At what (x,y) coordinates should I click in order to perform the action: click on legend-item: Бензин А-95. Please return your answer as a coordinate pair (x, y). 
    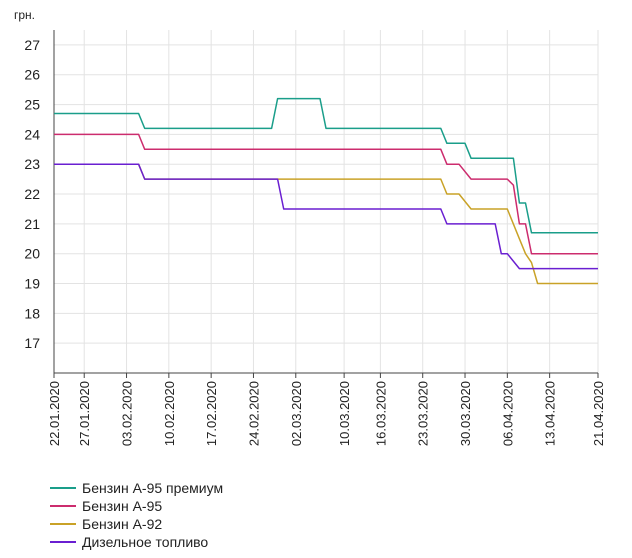
    Looking at the image, I should click on (136, 506).